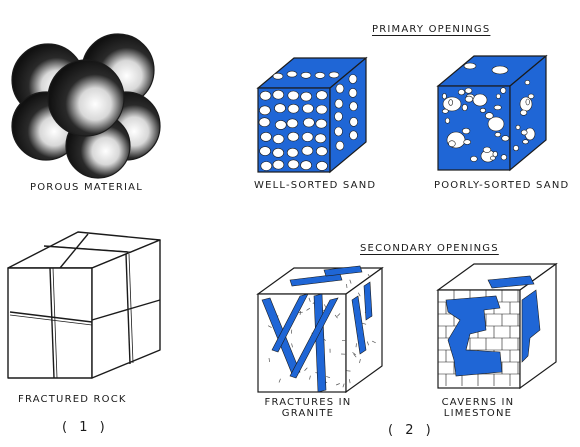  Describe the element at coordinates (308, 413) in the screenshot. I see `fractures-label-line2: GRANITE` at that location.